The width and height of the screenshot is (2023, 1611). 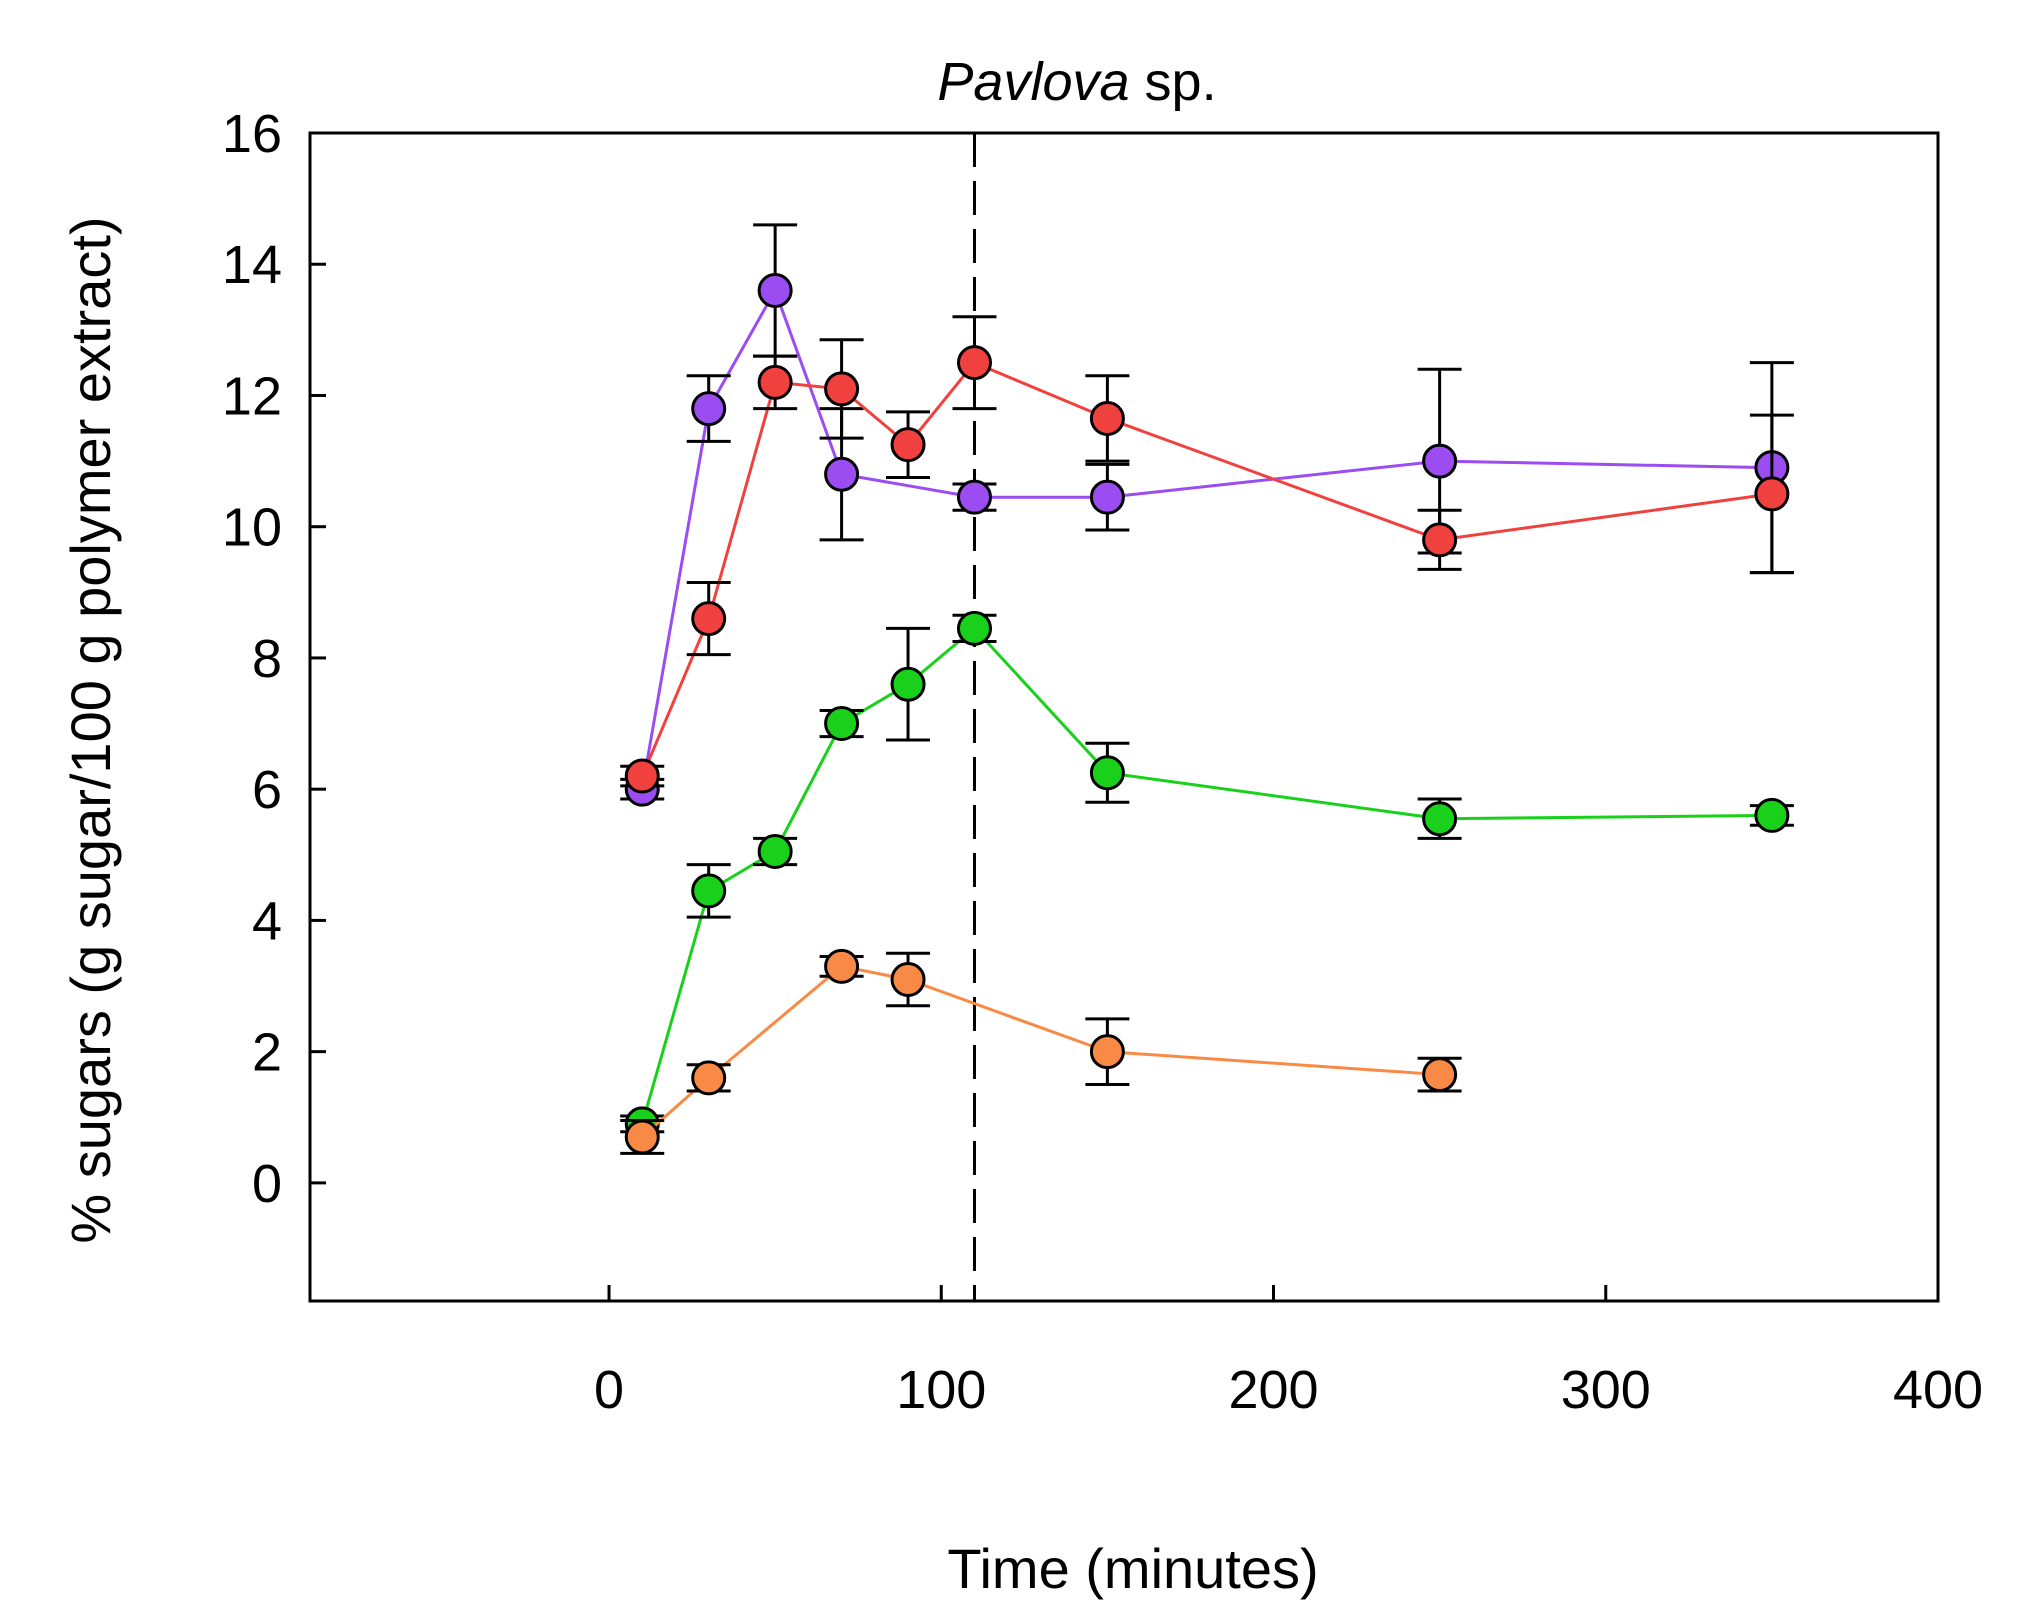 I want to click on chart-title-italic: Pavlova, so click(x=1033, y=82).